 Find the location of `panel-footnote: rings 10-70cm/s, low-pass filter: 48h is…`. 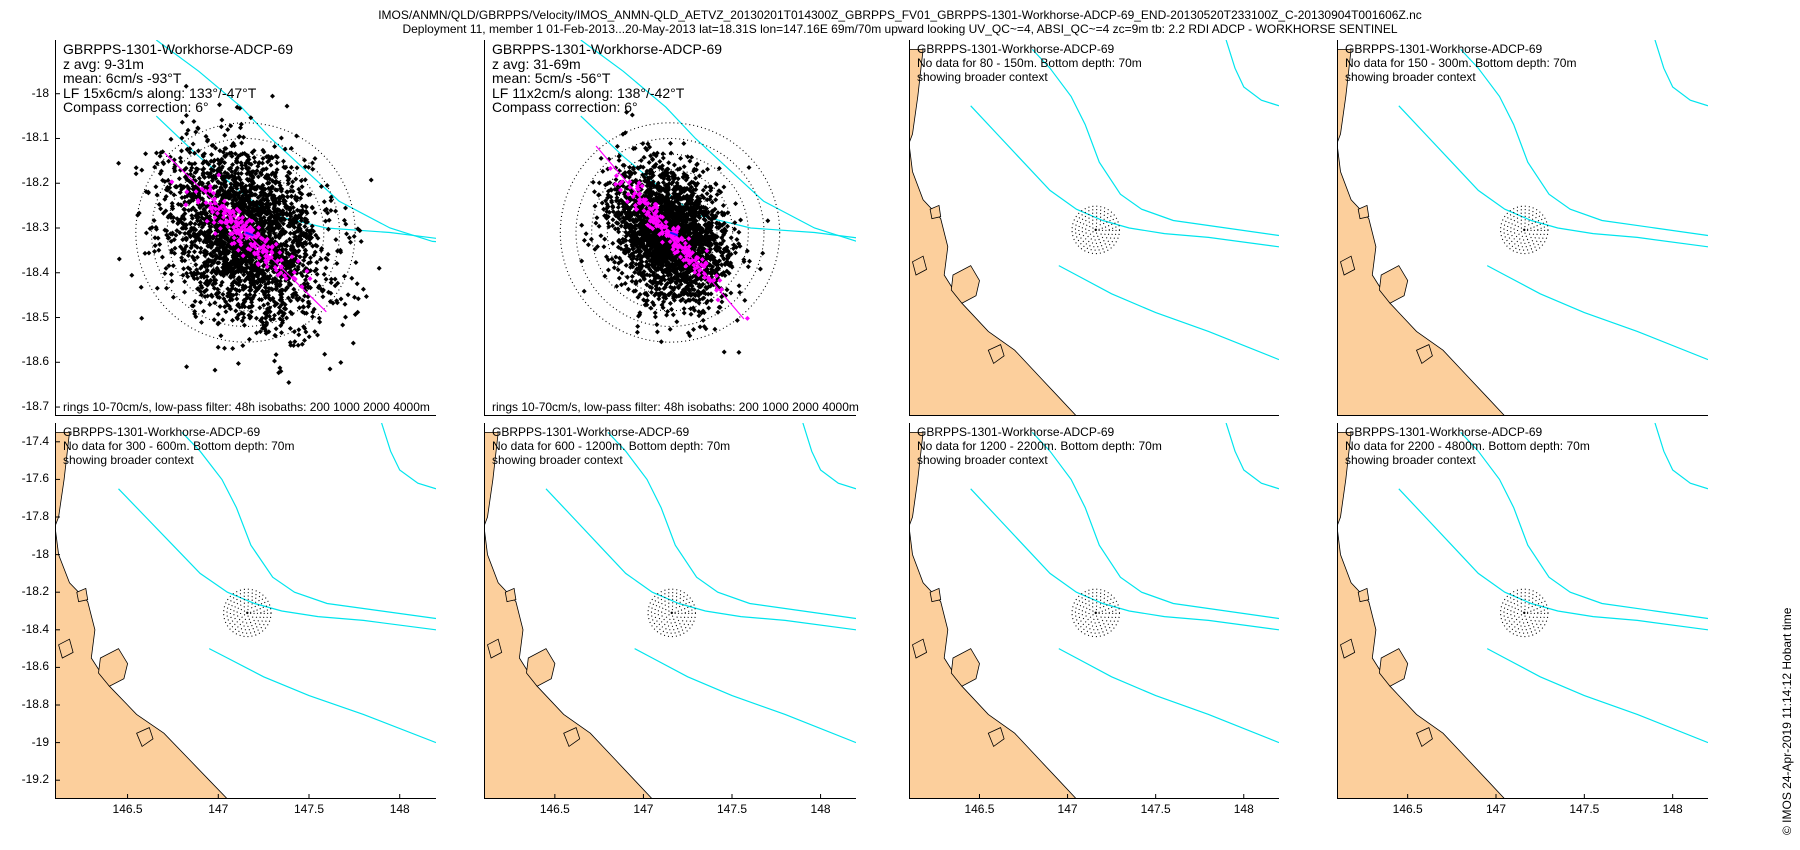

panel-footnote: rings 10-70cm/s, low-pass filter: 48h is… is located at coordinates (246, 407).